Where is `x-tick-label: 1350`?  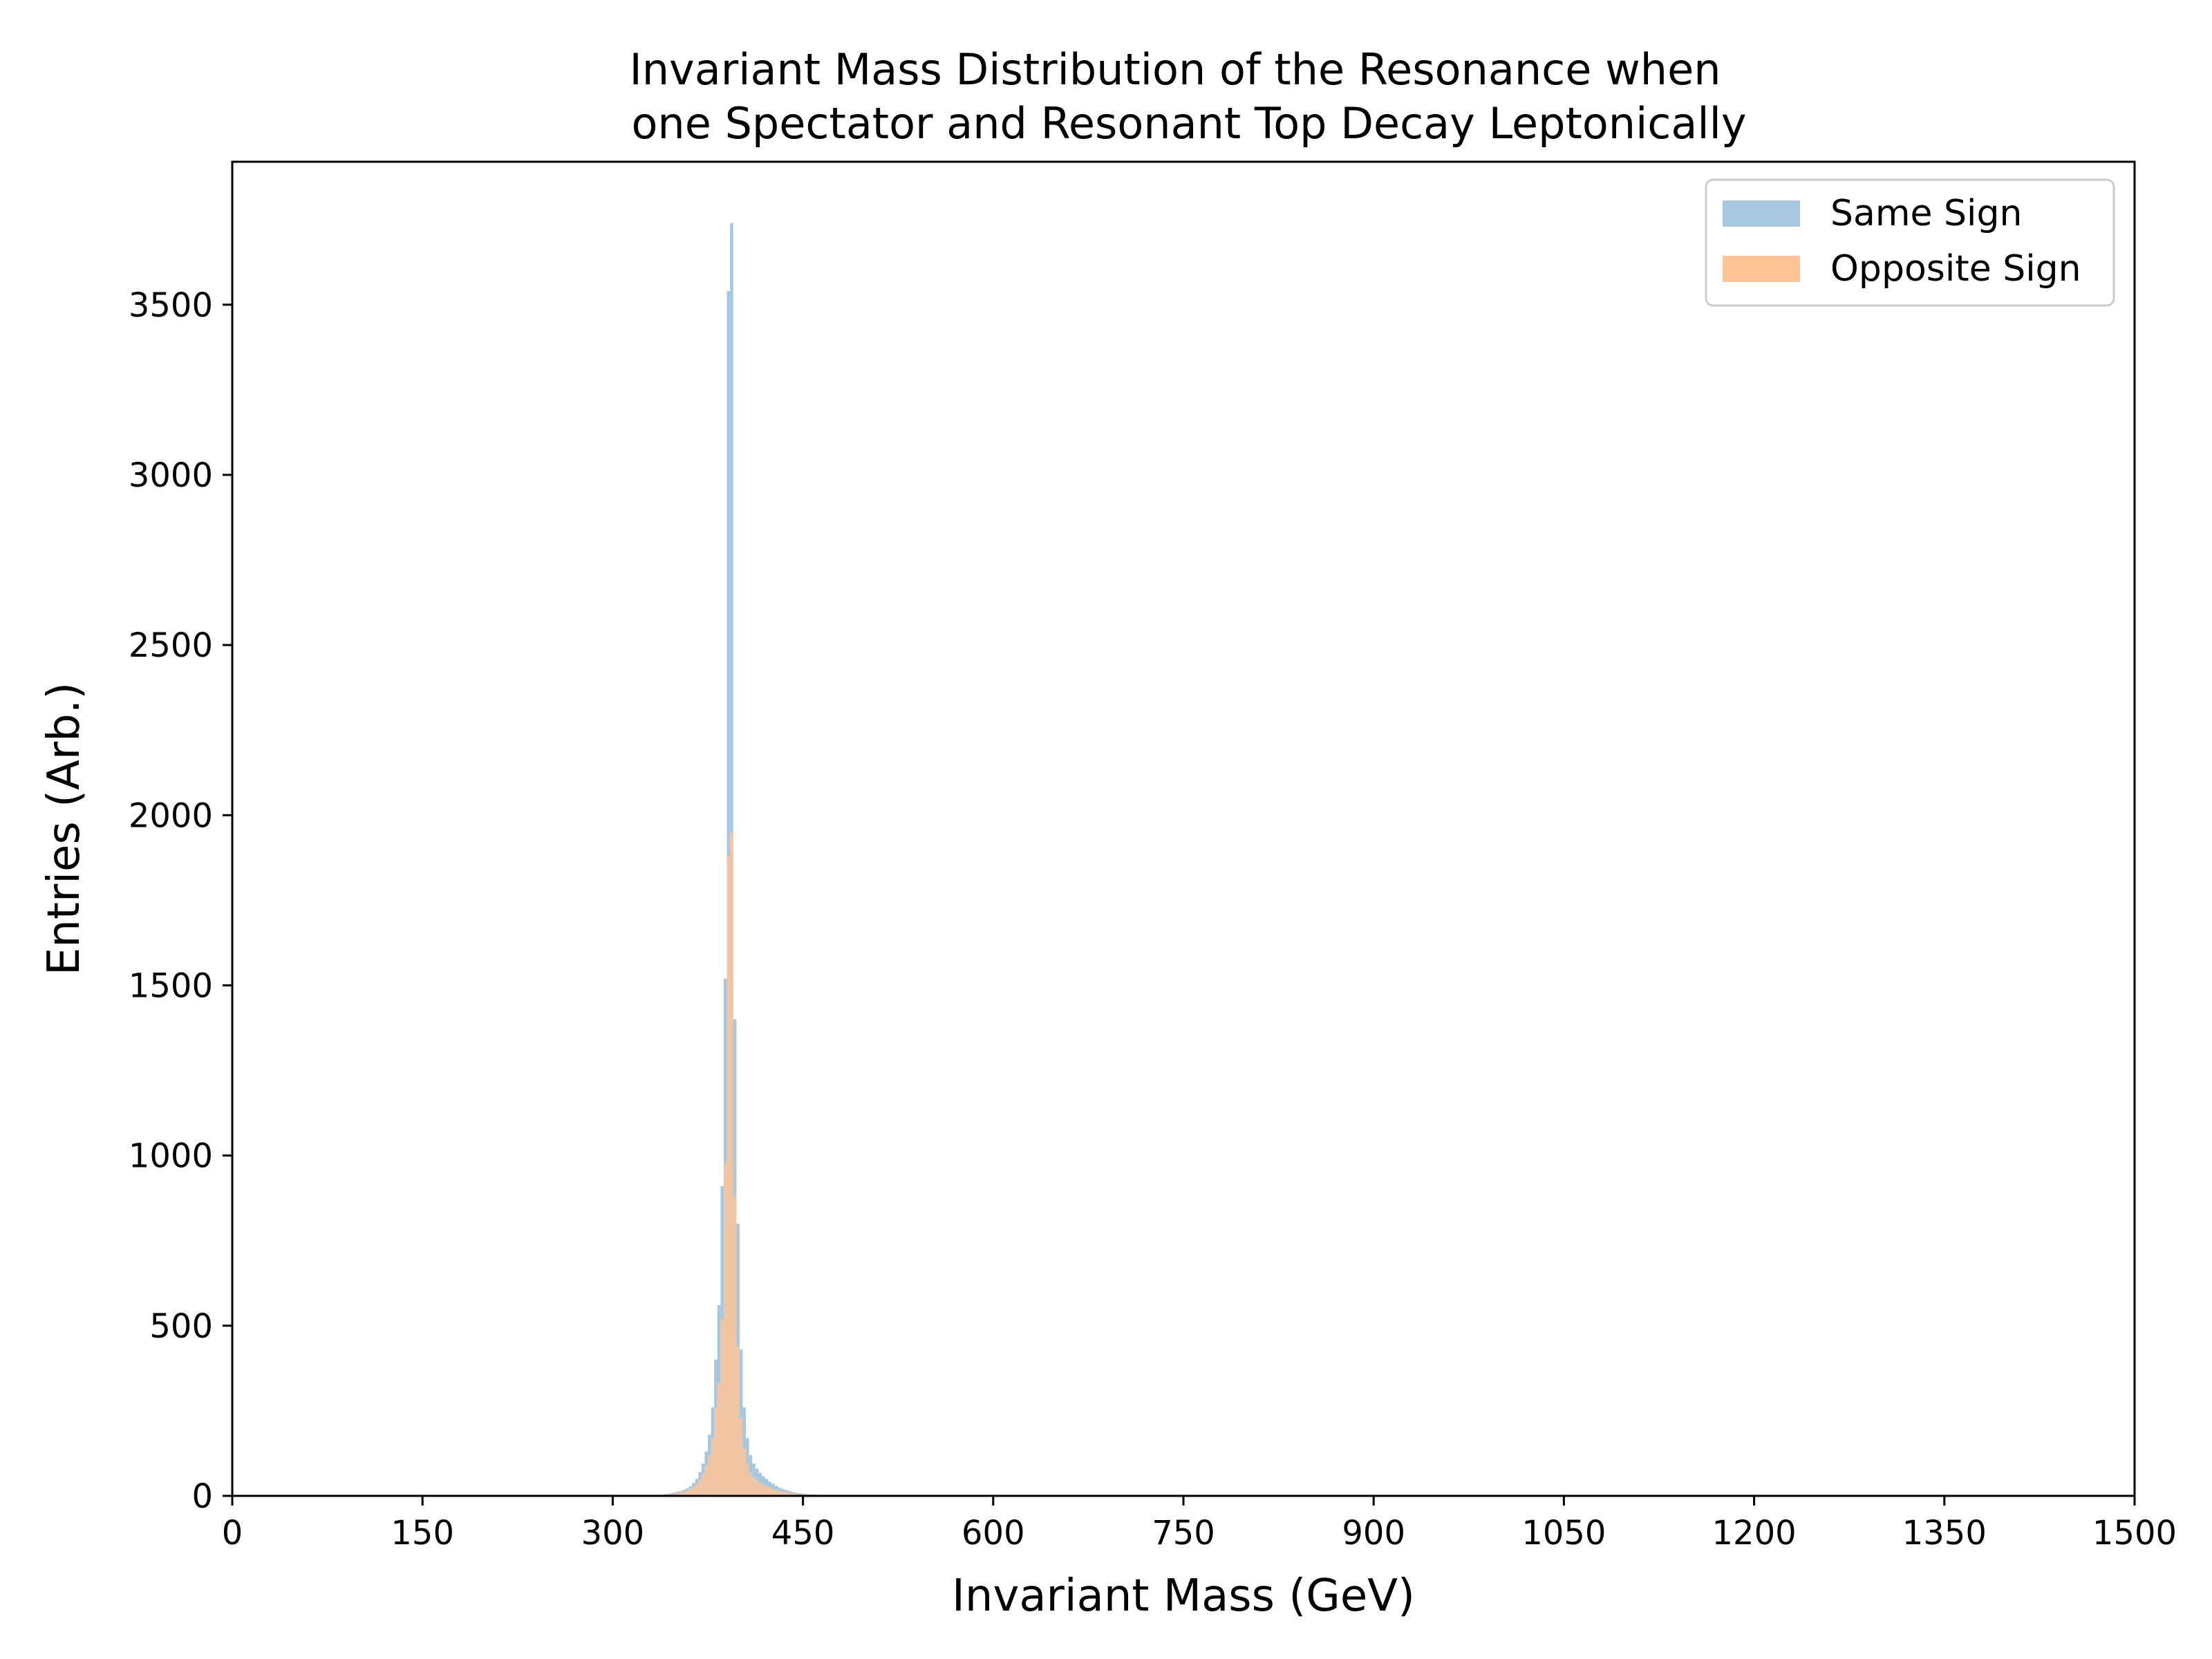
x-tick-label: 1350 is located at coordinates (1944, 1534).